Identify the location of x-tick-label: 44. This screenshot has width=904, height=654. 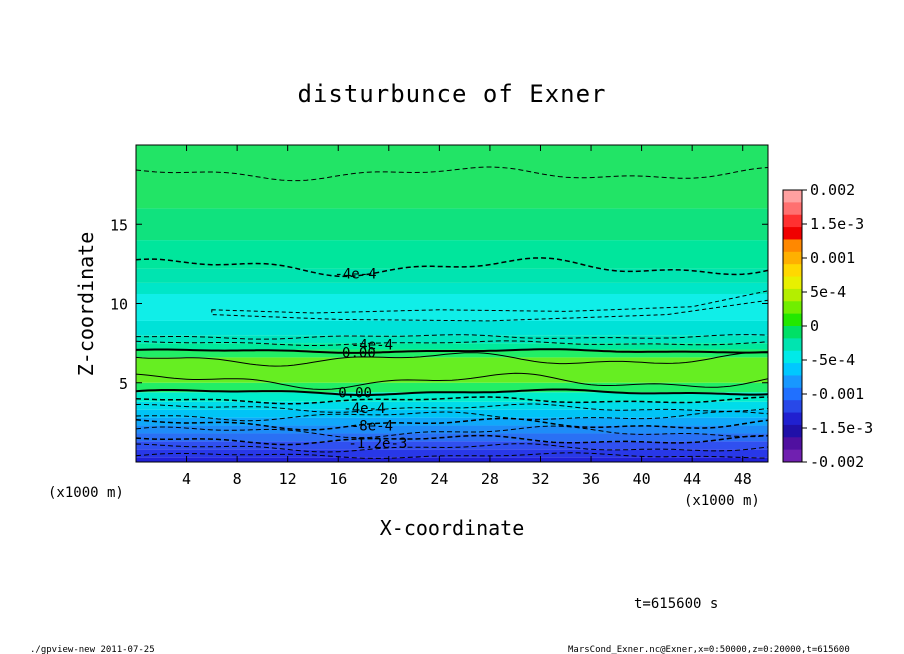
(692, 479).